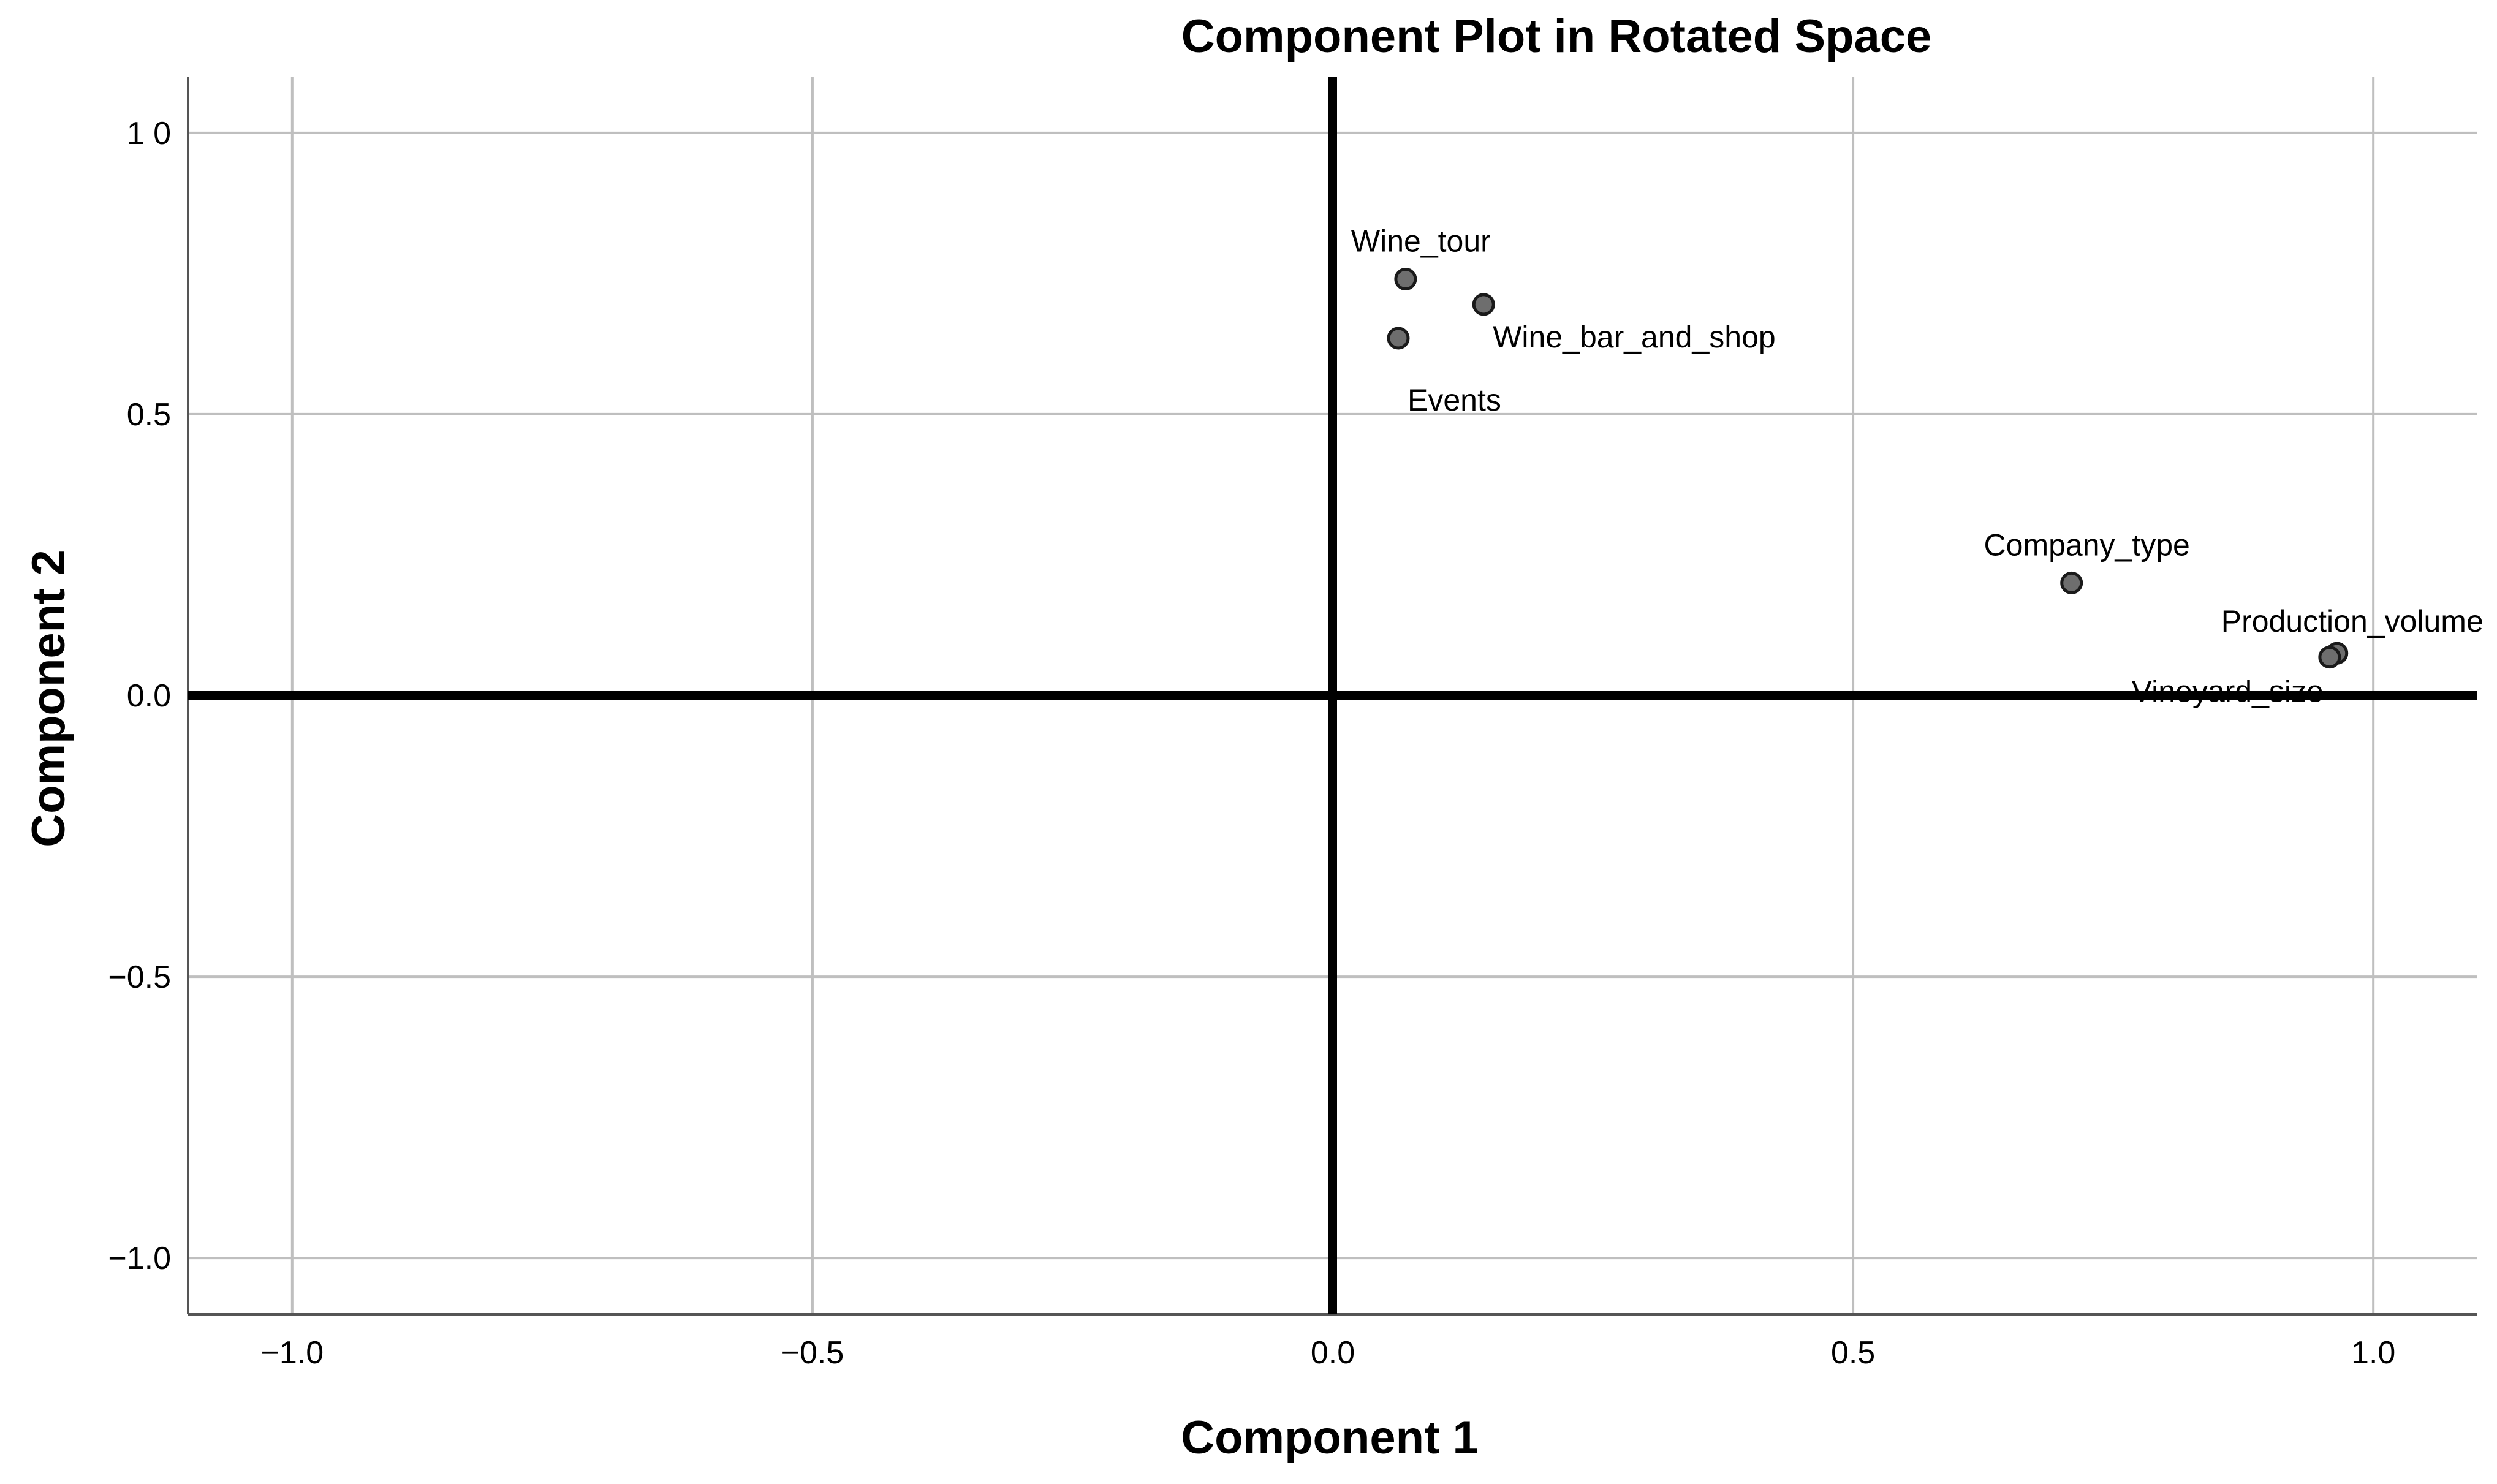 Image resolution: width=2497 pixels, height=1484 pixels. What do you see at coordinates (1634, 337) in the screenshot?
I see `point-label: Wine_bar_and_shop` at bounding box center [1634, 337].